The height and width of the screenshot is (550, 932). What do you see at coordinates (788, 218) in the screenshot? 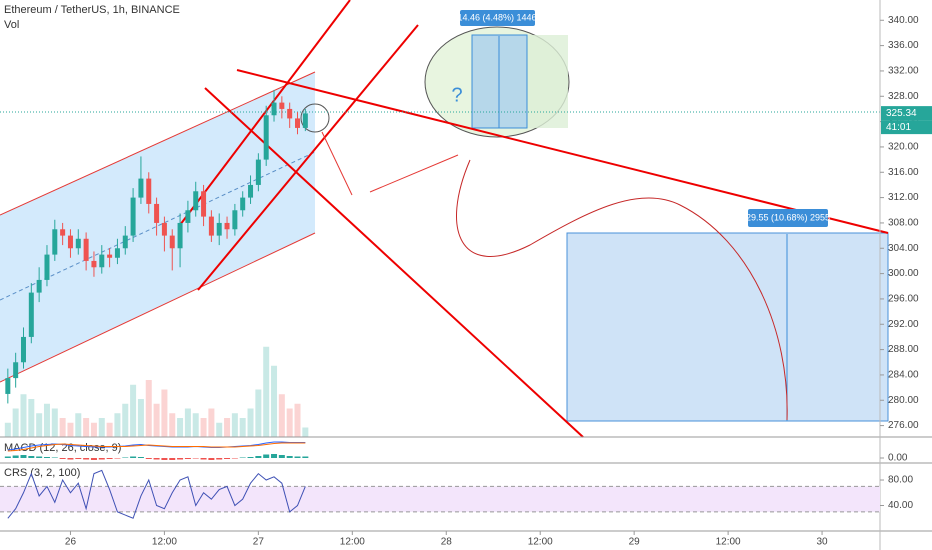
I see `measure-label-box` at bounding box center [788, 218].